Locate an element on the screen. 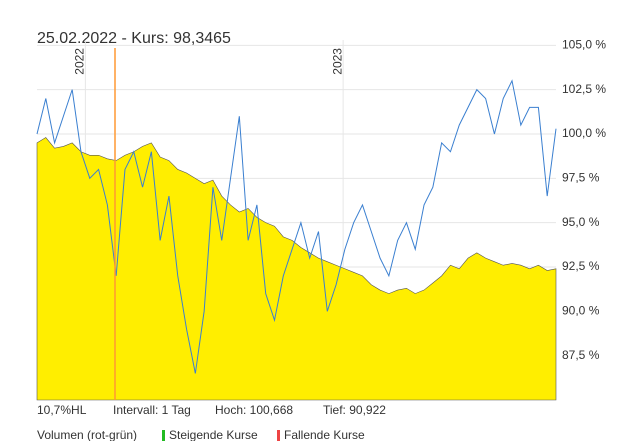 The height and width of the screenshot is (446, 624). y-tick-label: 87,5 % is located at coordinates (581, 355).